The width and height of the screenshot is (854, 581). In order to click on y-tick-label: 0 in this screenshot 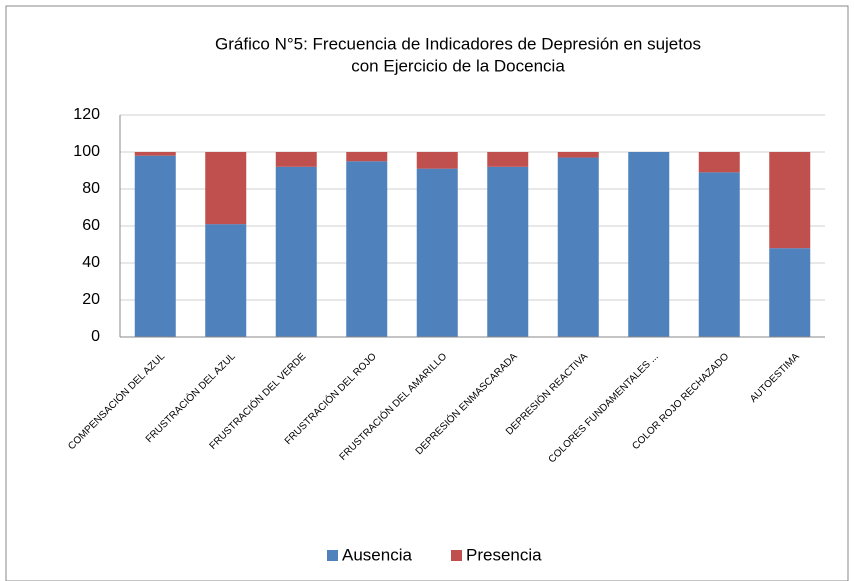, I will do `click(95, 336)`.